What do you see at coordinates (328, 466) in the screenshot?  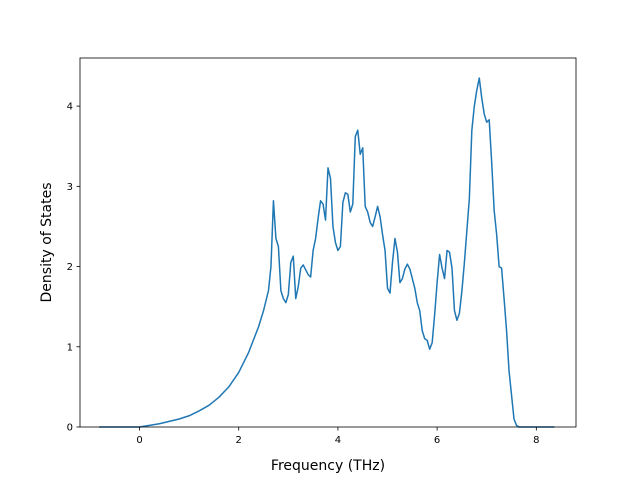 I see `x-axis-label: Frequency (THz)` at bounding box center [328, 466].